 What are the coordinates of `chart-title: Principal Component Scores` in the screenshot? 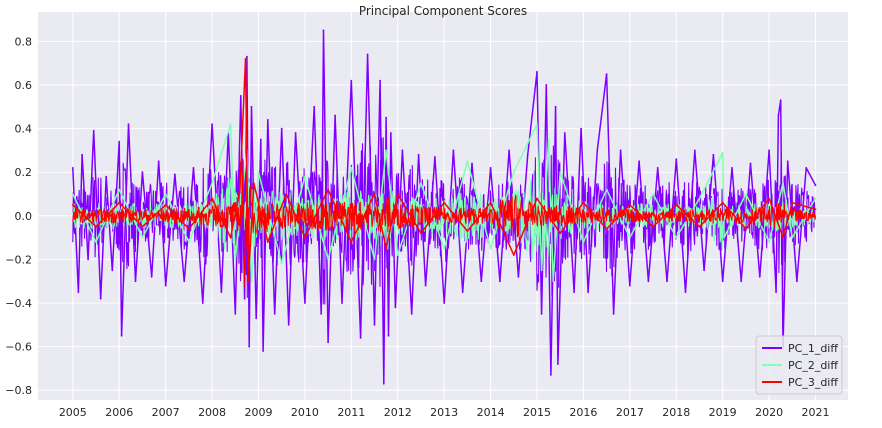 It's located at (443, 11).